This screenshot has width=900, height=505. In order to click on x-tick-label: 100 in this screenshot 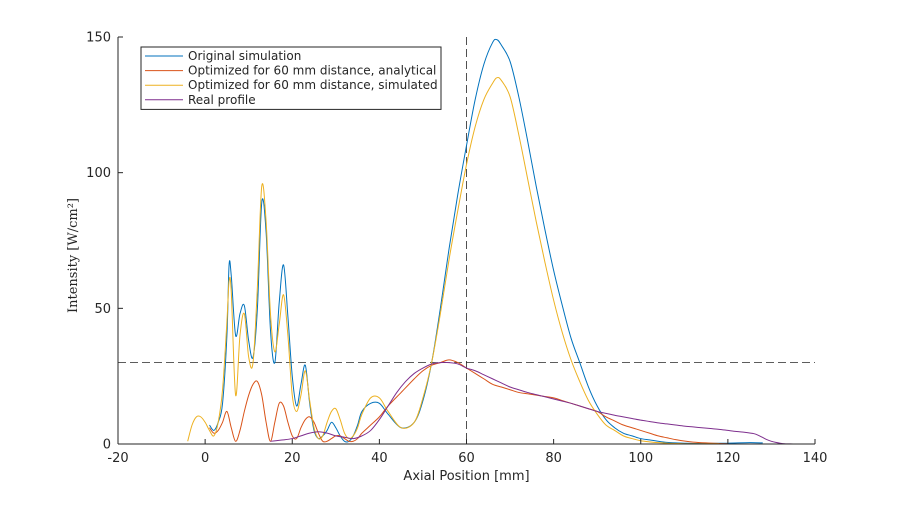, I will do `click(640, 458)`.